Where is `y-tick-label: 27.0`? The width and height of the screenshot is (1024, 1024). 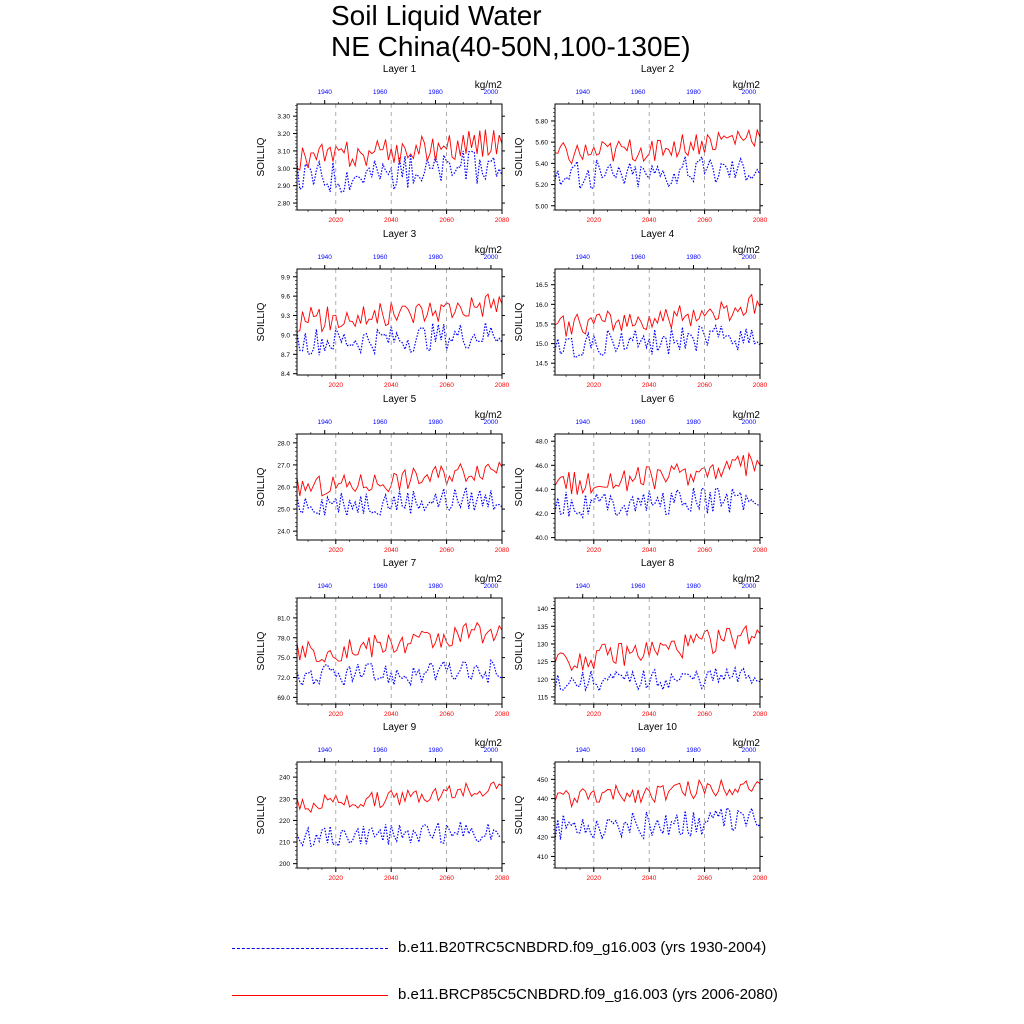 y-tick-label: 27.0 is located at coordinates (283, 465).